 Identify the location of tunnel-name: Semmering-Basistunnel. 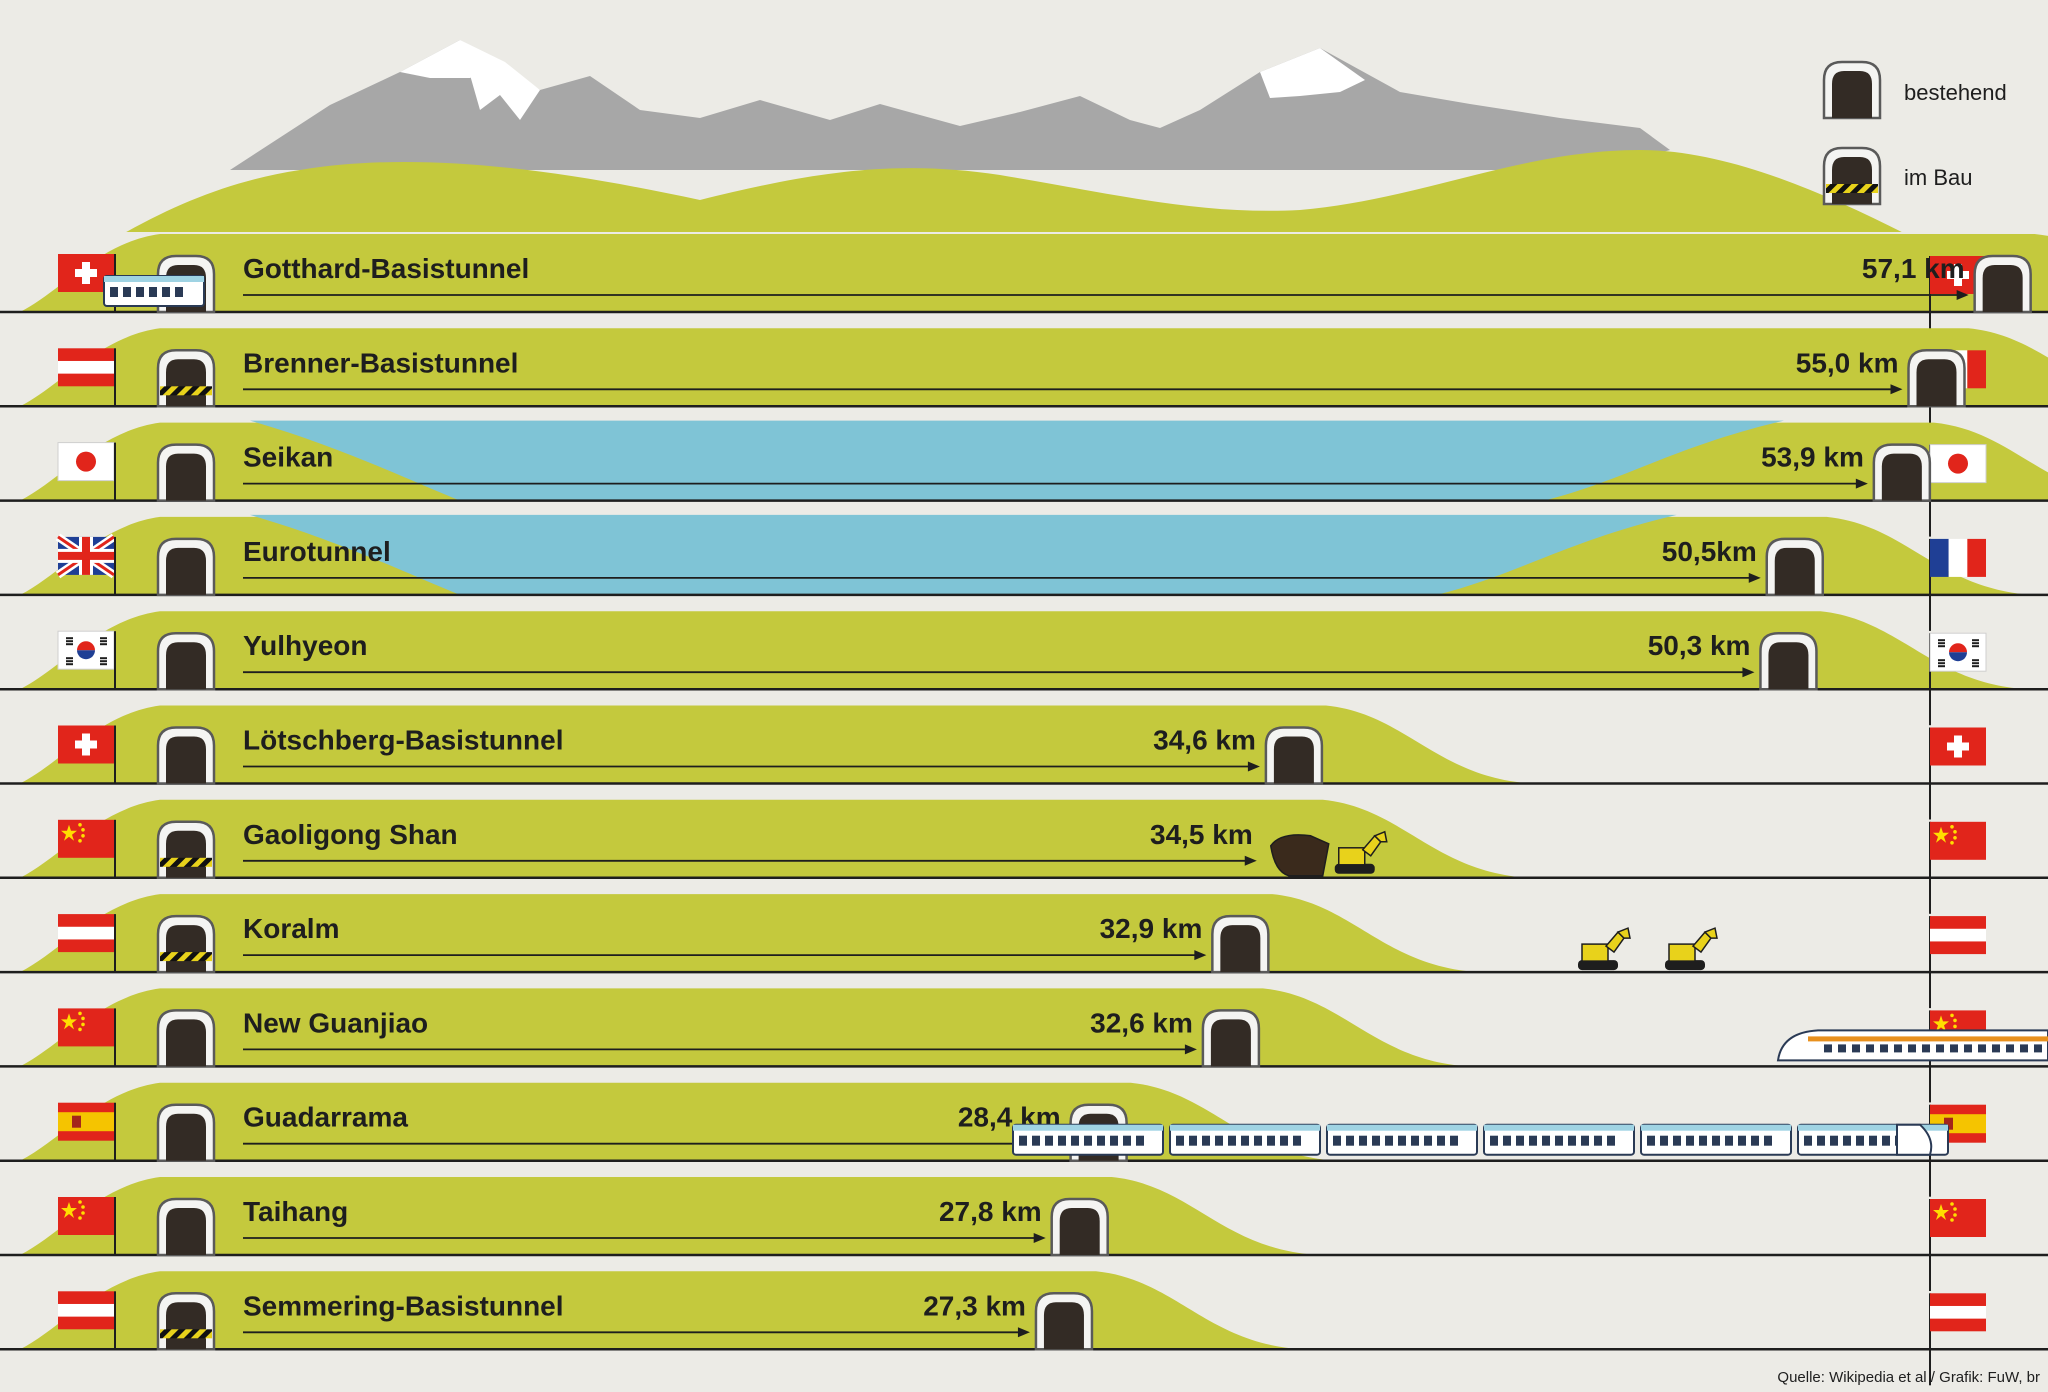
(403, 1305).